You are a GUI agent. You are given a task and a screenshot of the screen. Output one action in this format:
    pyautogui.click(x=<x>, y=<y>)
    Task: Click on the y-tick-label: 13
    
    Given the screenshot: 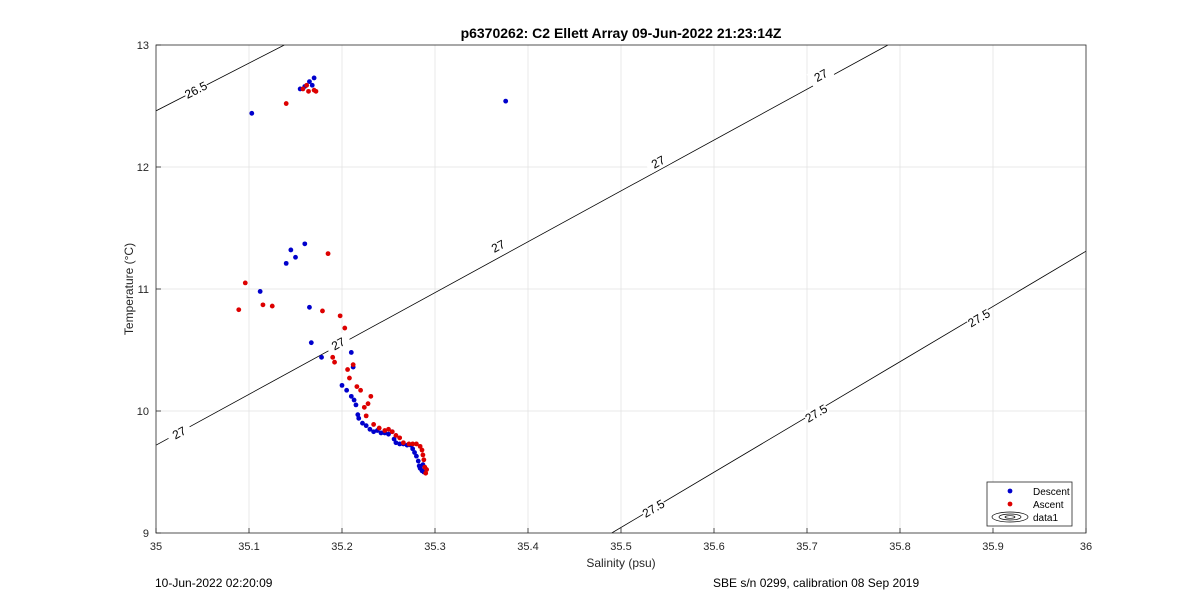 What is the action you would take?
    pyautogui.click(x=143, y=46)
    